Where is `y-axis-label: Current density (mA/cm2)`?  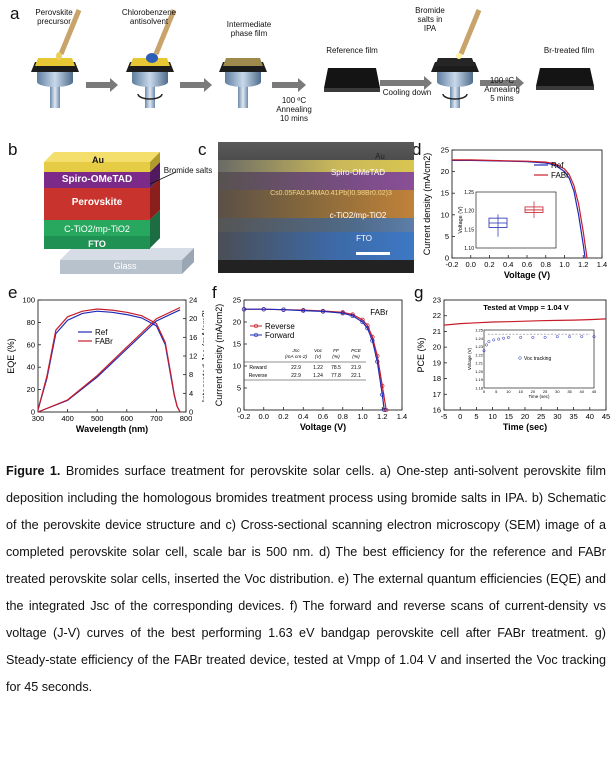 y-axis-label: Current density (mA/cm2) is located at coordinates (427, 204).